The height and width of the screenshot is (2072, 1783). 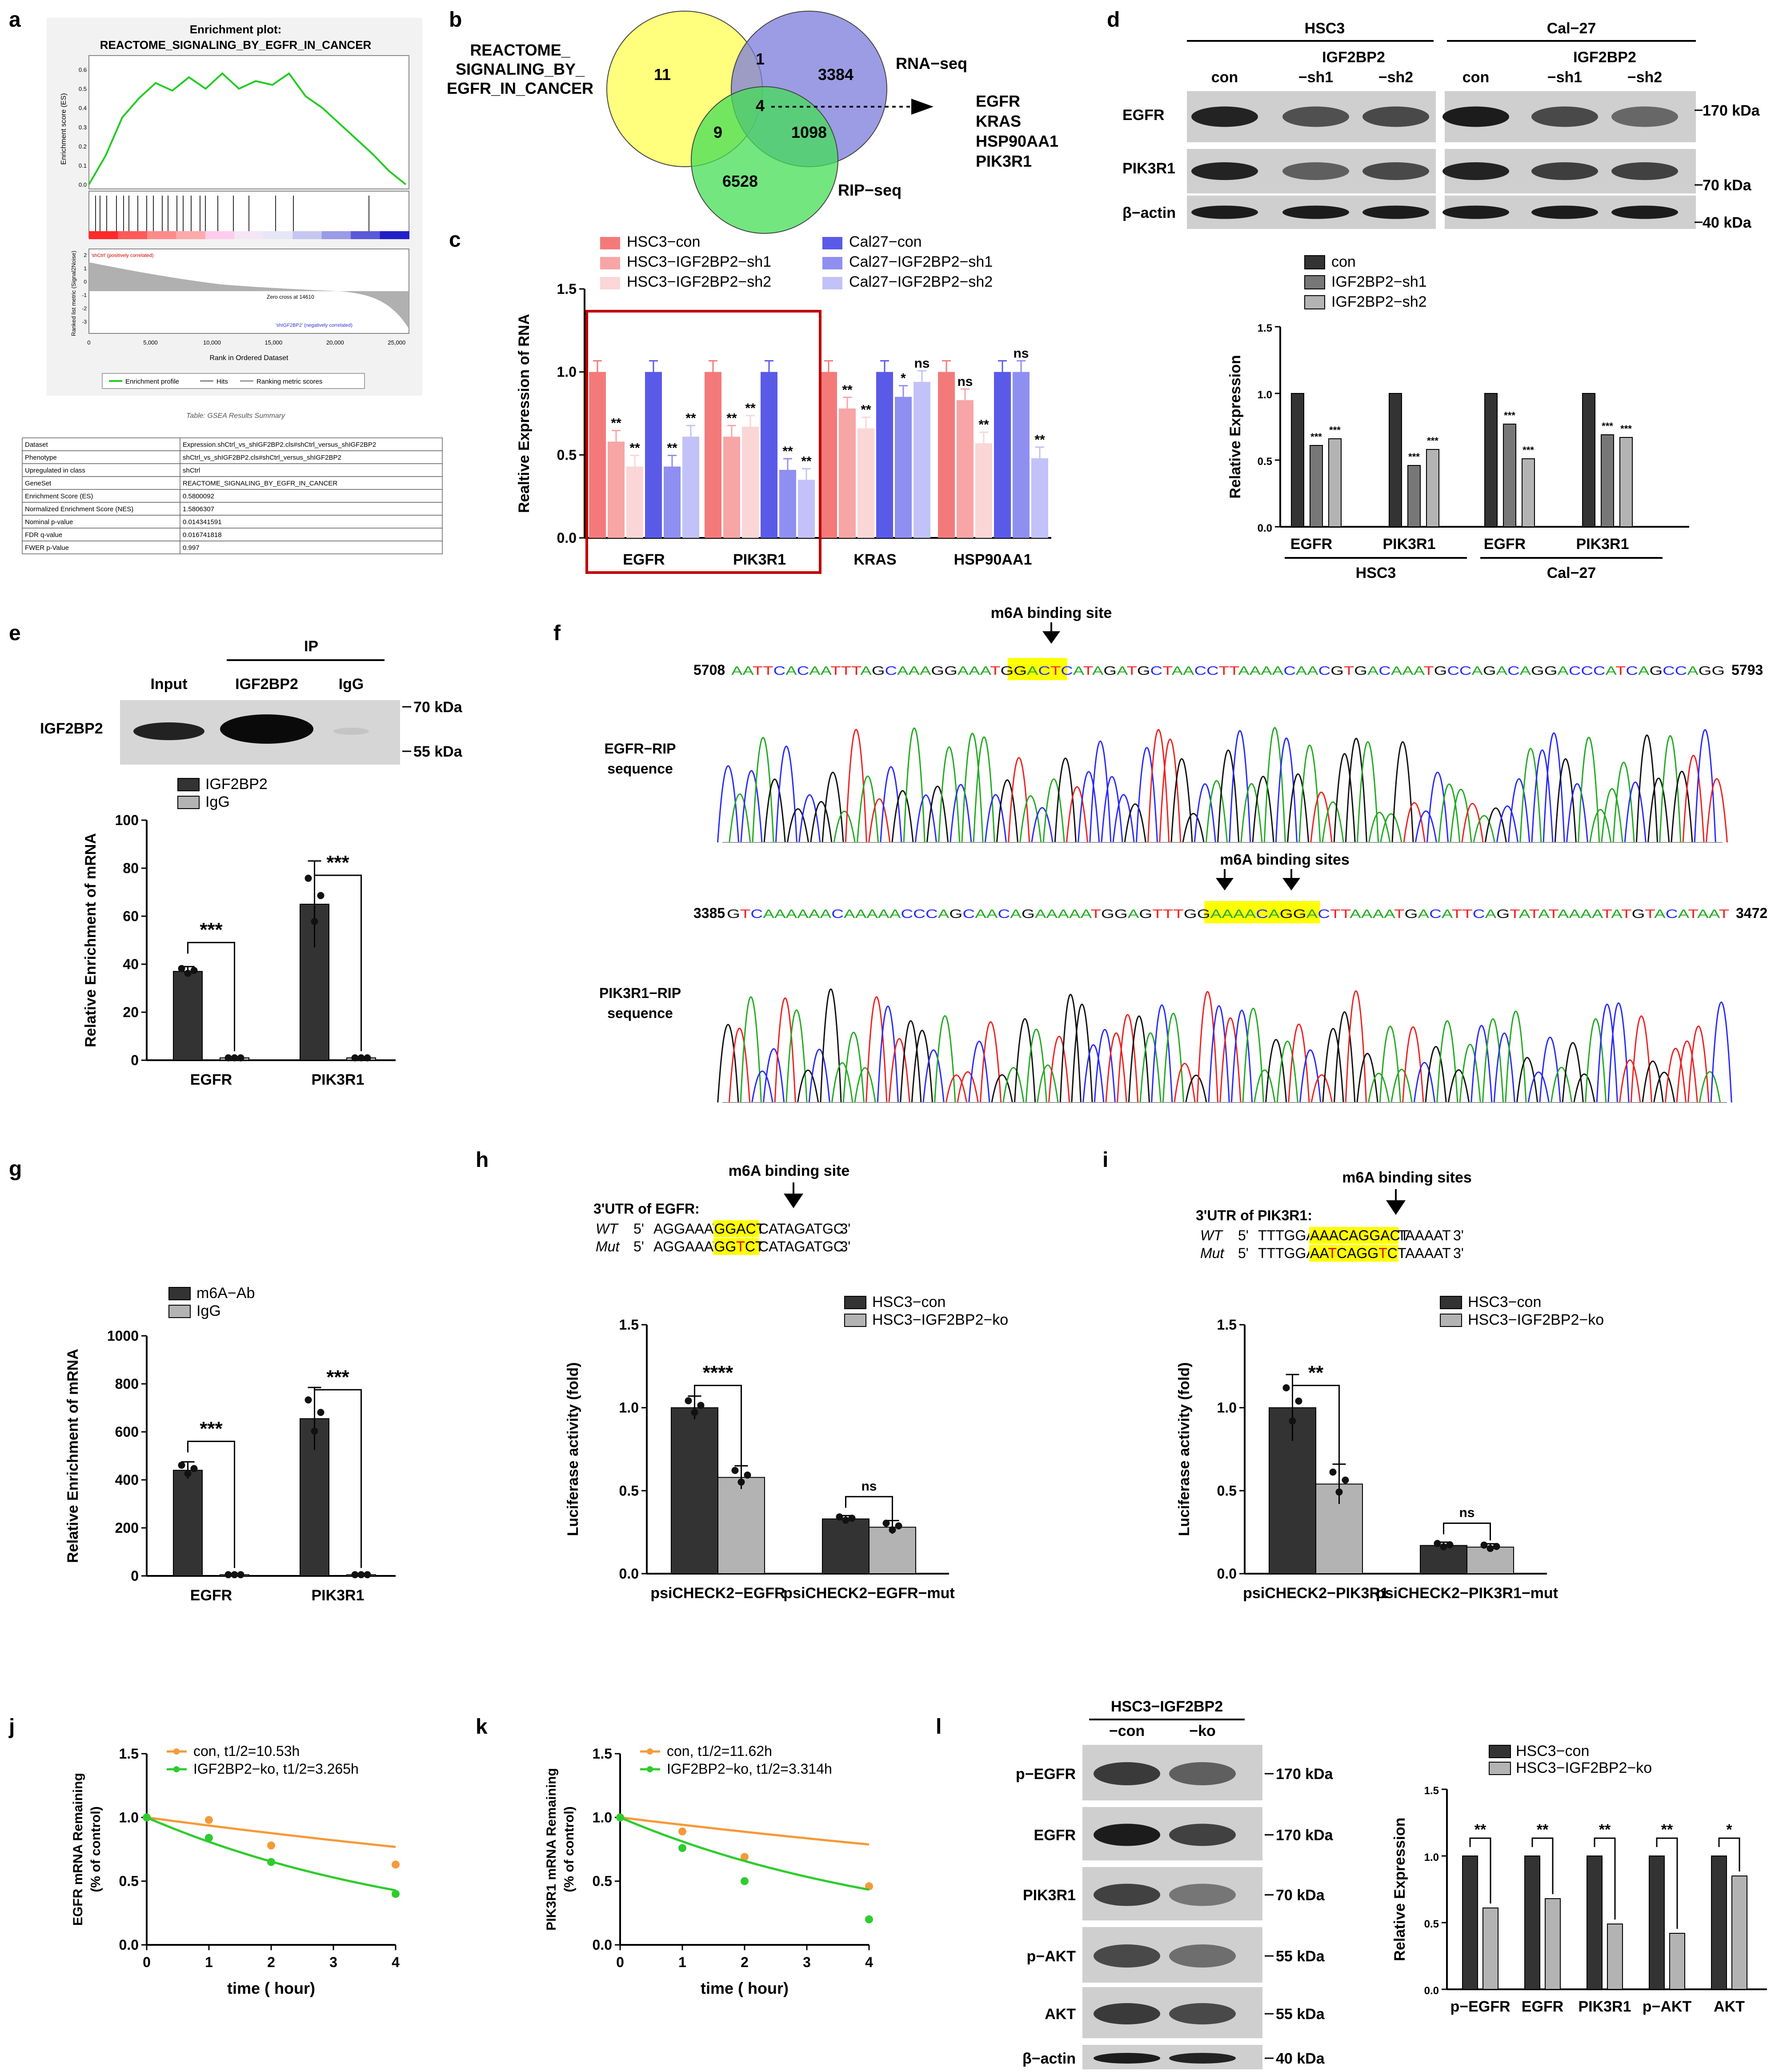 I want to click on es-plot-area, so click(x=249, y=122).